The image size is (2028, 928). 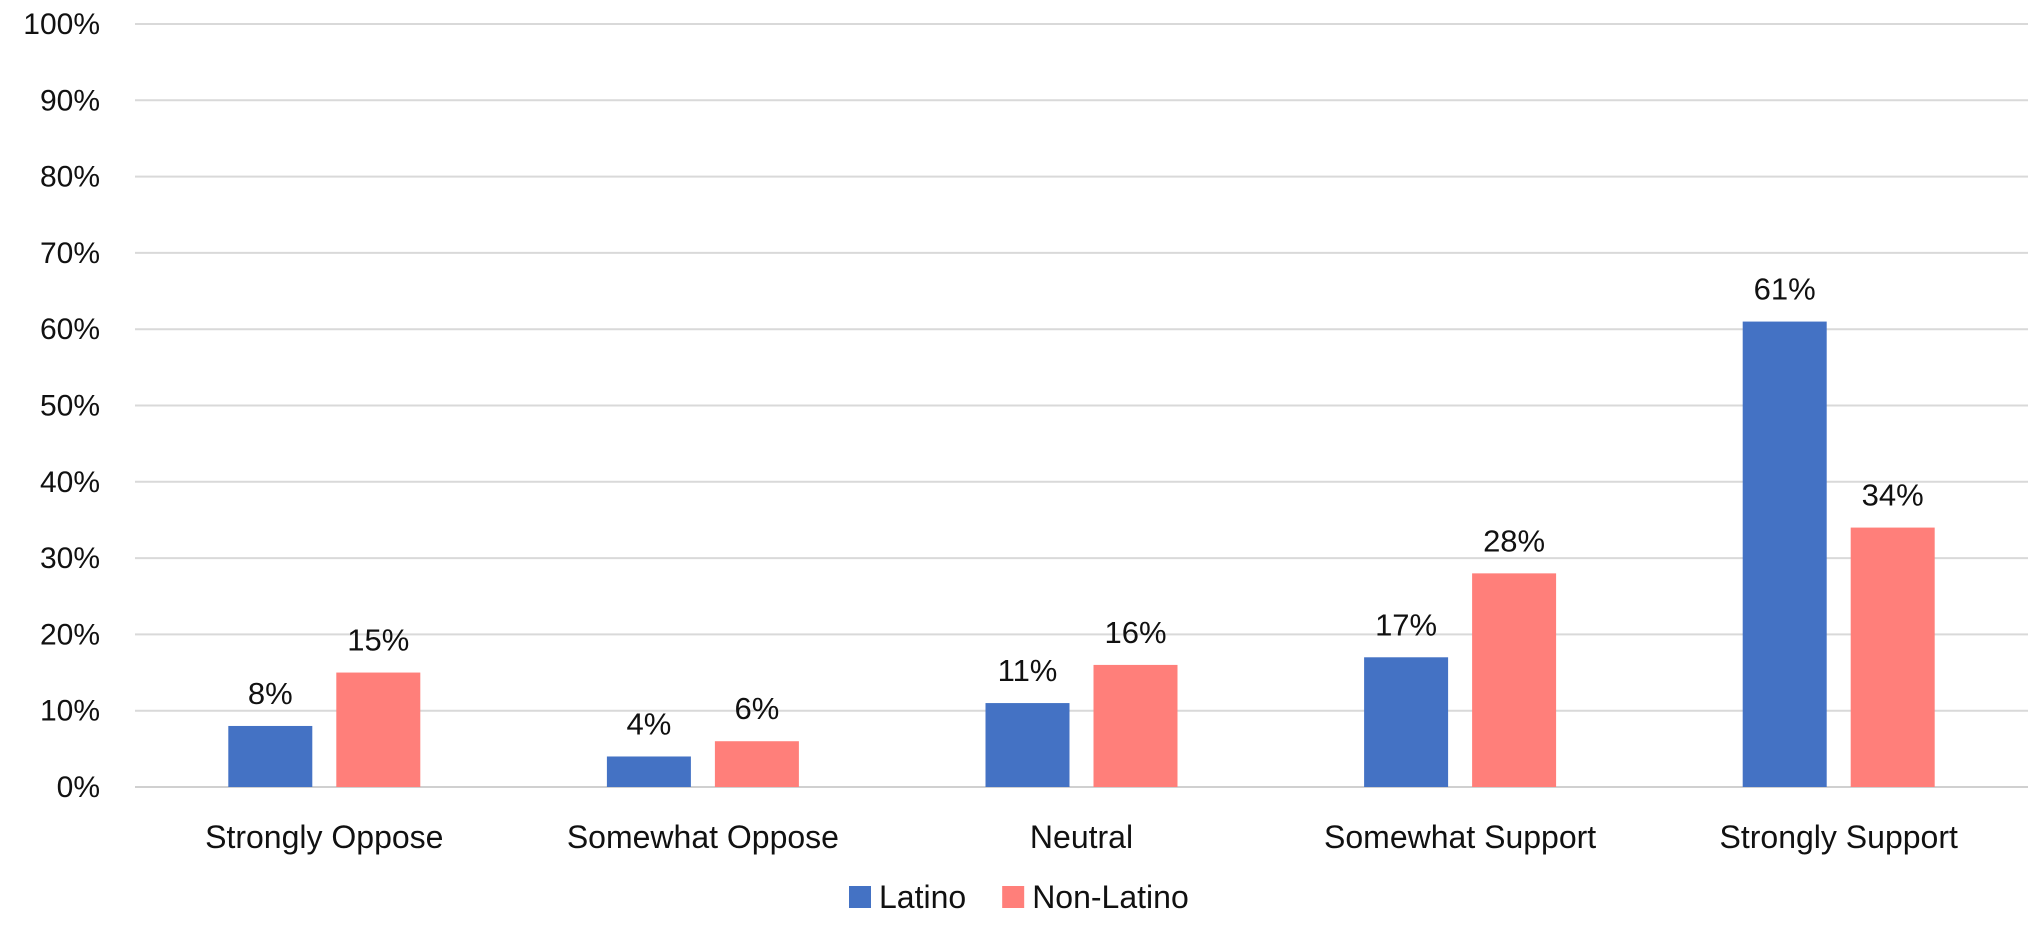 I want to click on legend-label: Non-Latino, so click(x=1110, y=897).